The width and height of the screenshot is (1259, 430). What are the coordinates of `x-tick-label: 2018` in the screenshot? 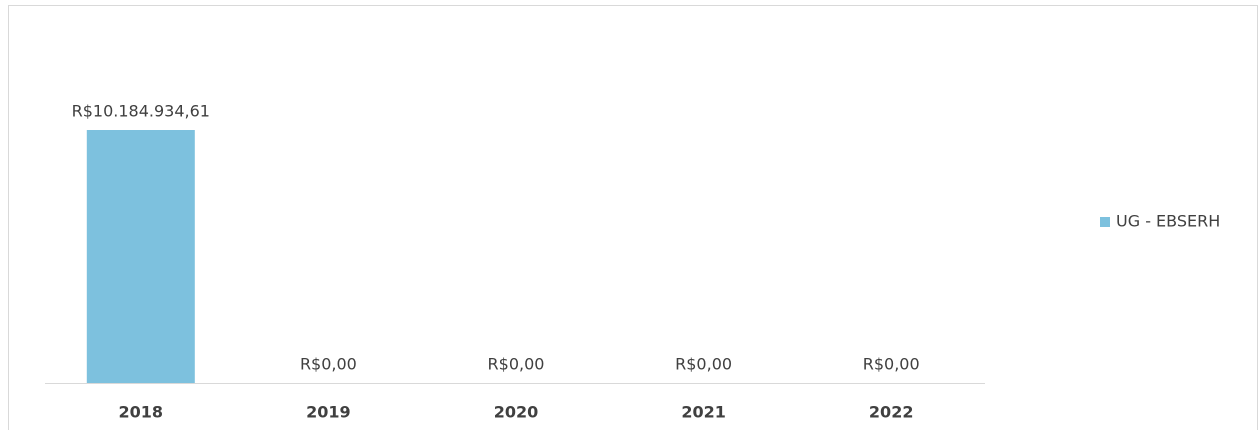 It's located at (141, 412).